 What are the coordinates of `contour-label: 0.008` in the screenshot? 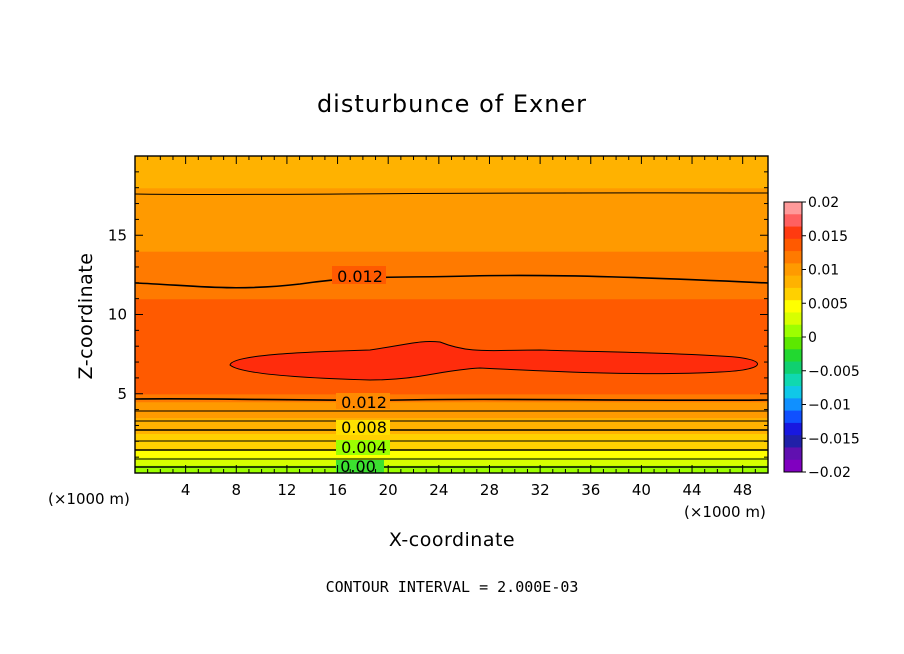 It's located at (364, 427).